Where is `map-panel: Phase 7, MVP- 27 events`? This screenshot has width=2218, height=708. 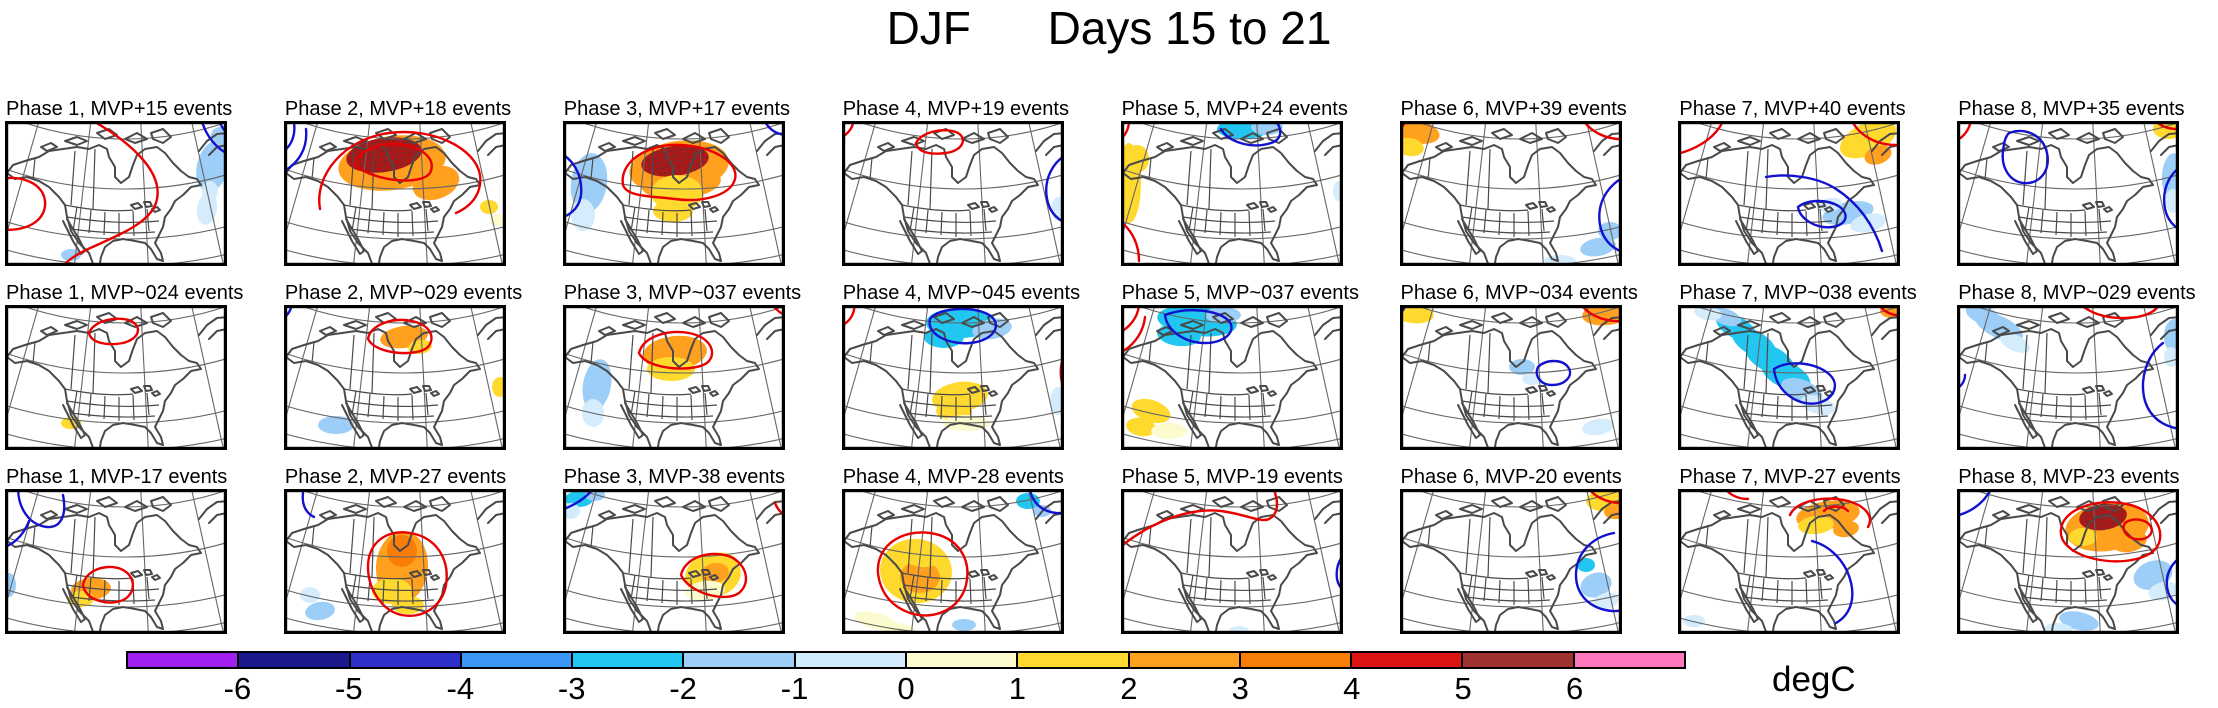 map-panel: Phase 7, MVP- 27 events is located at coordinates (1789, 546).